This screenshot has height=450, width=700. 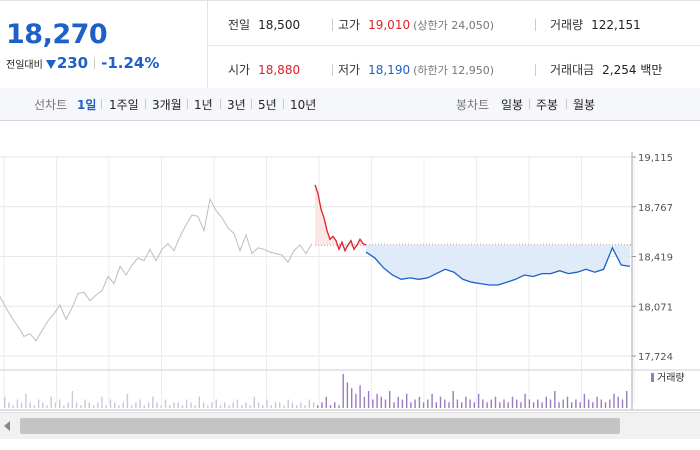 What do you see at coordinates (473, 105) in the screenshot?
I see `candle-chart-title: 봉차트` at bounding box center [473, 105].